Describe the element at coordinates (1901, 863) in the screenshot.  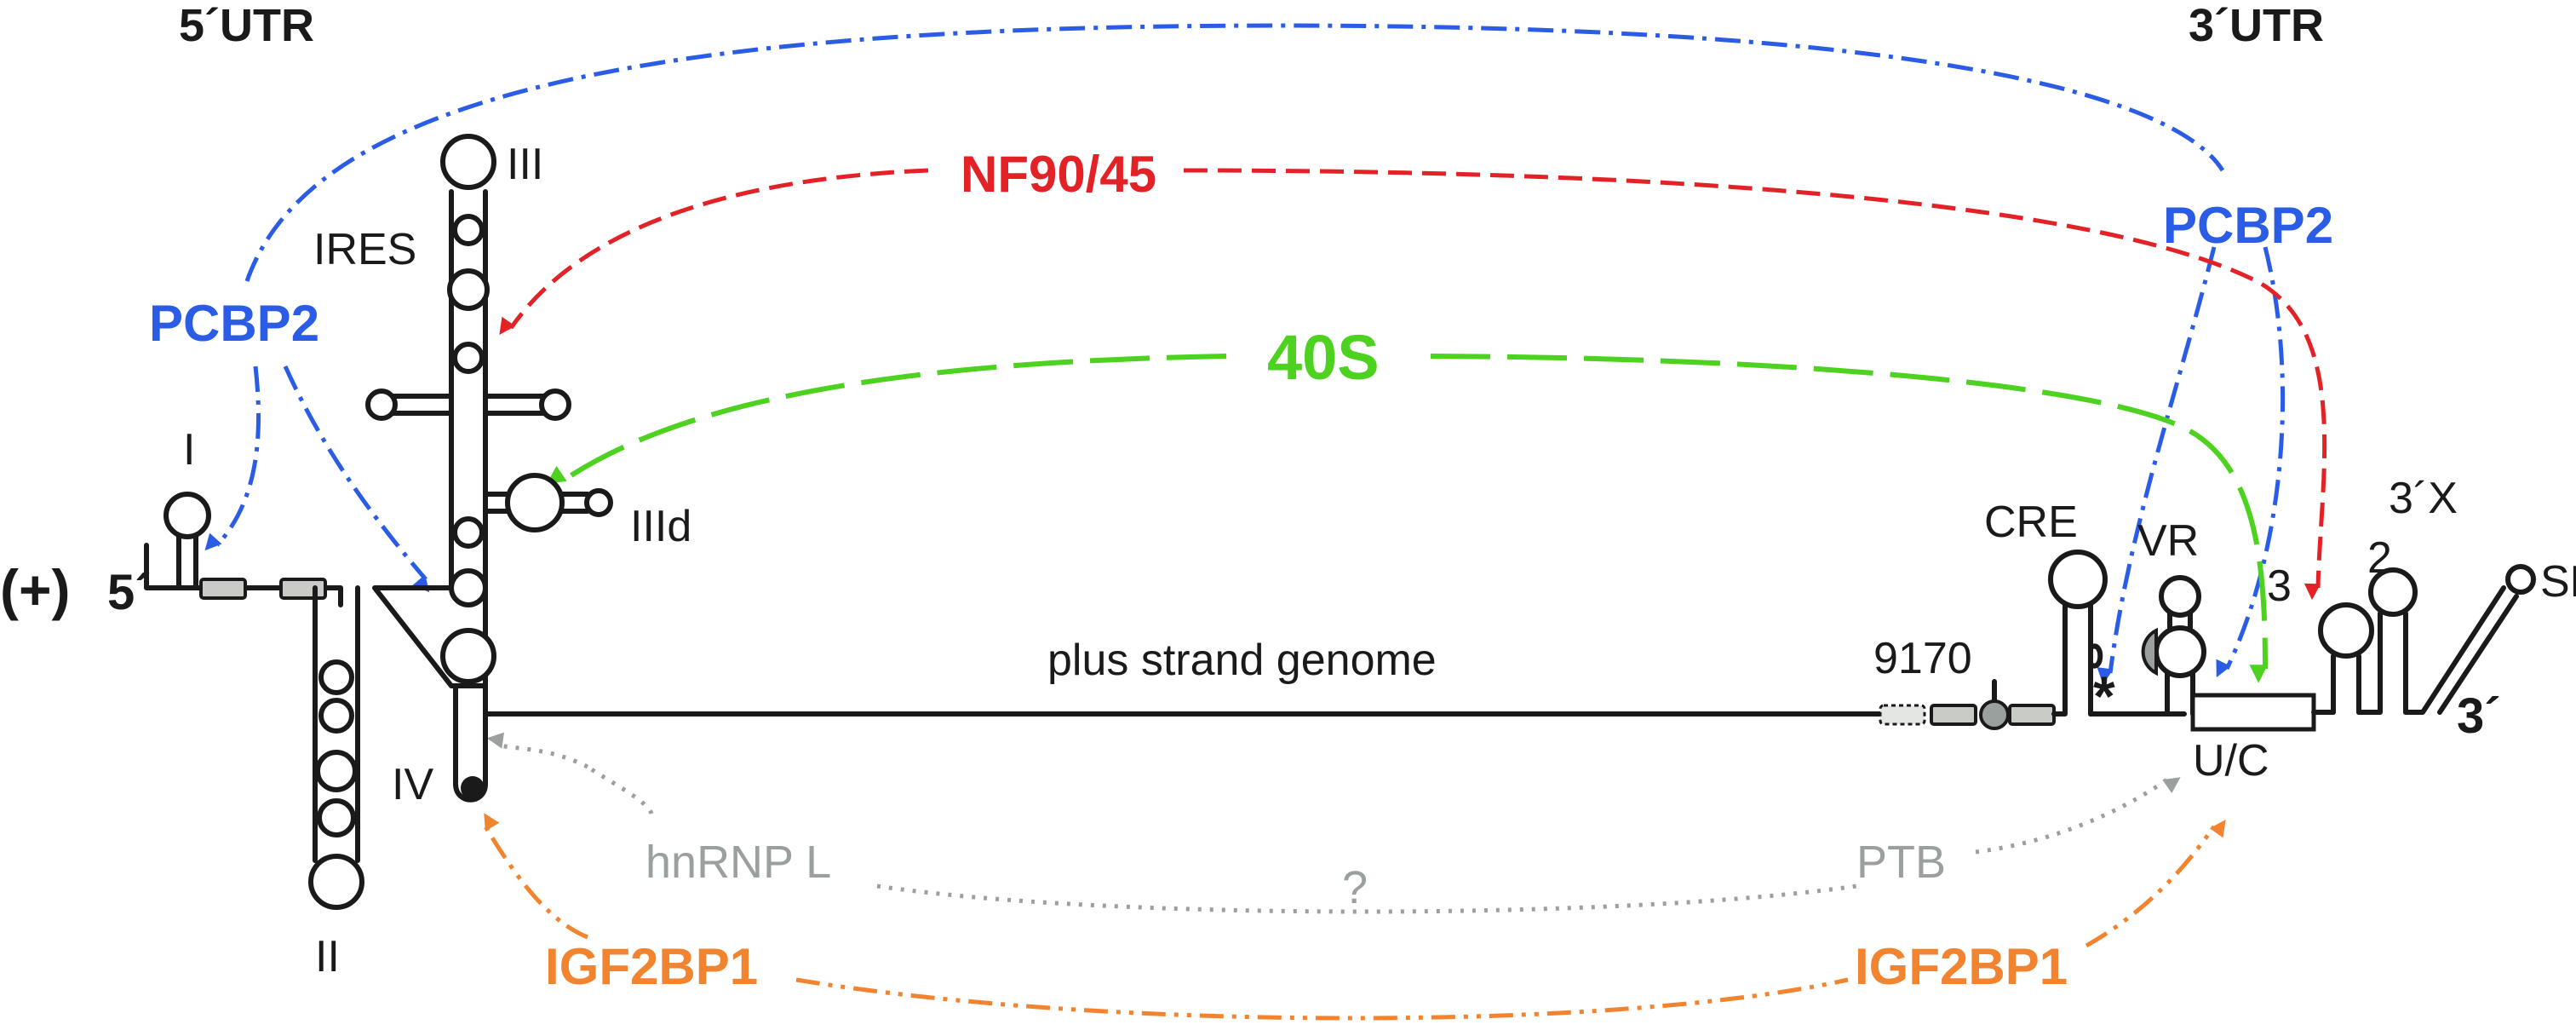
I see `ptb-label: PTB` at that location.